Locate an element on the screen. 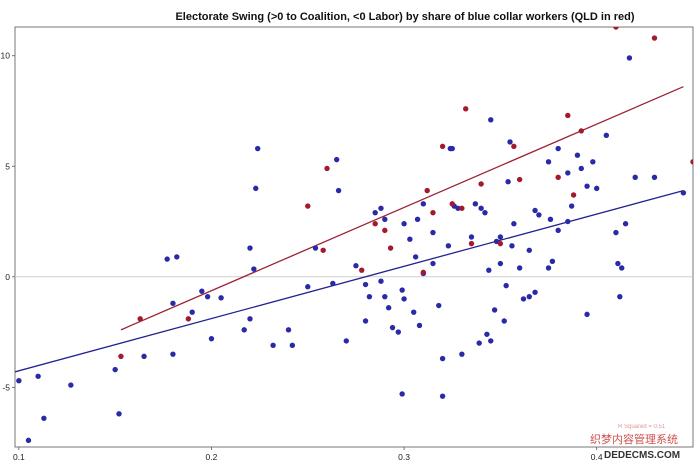  x-tick-label: 0.1 is located at coordinates (19, 457).